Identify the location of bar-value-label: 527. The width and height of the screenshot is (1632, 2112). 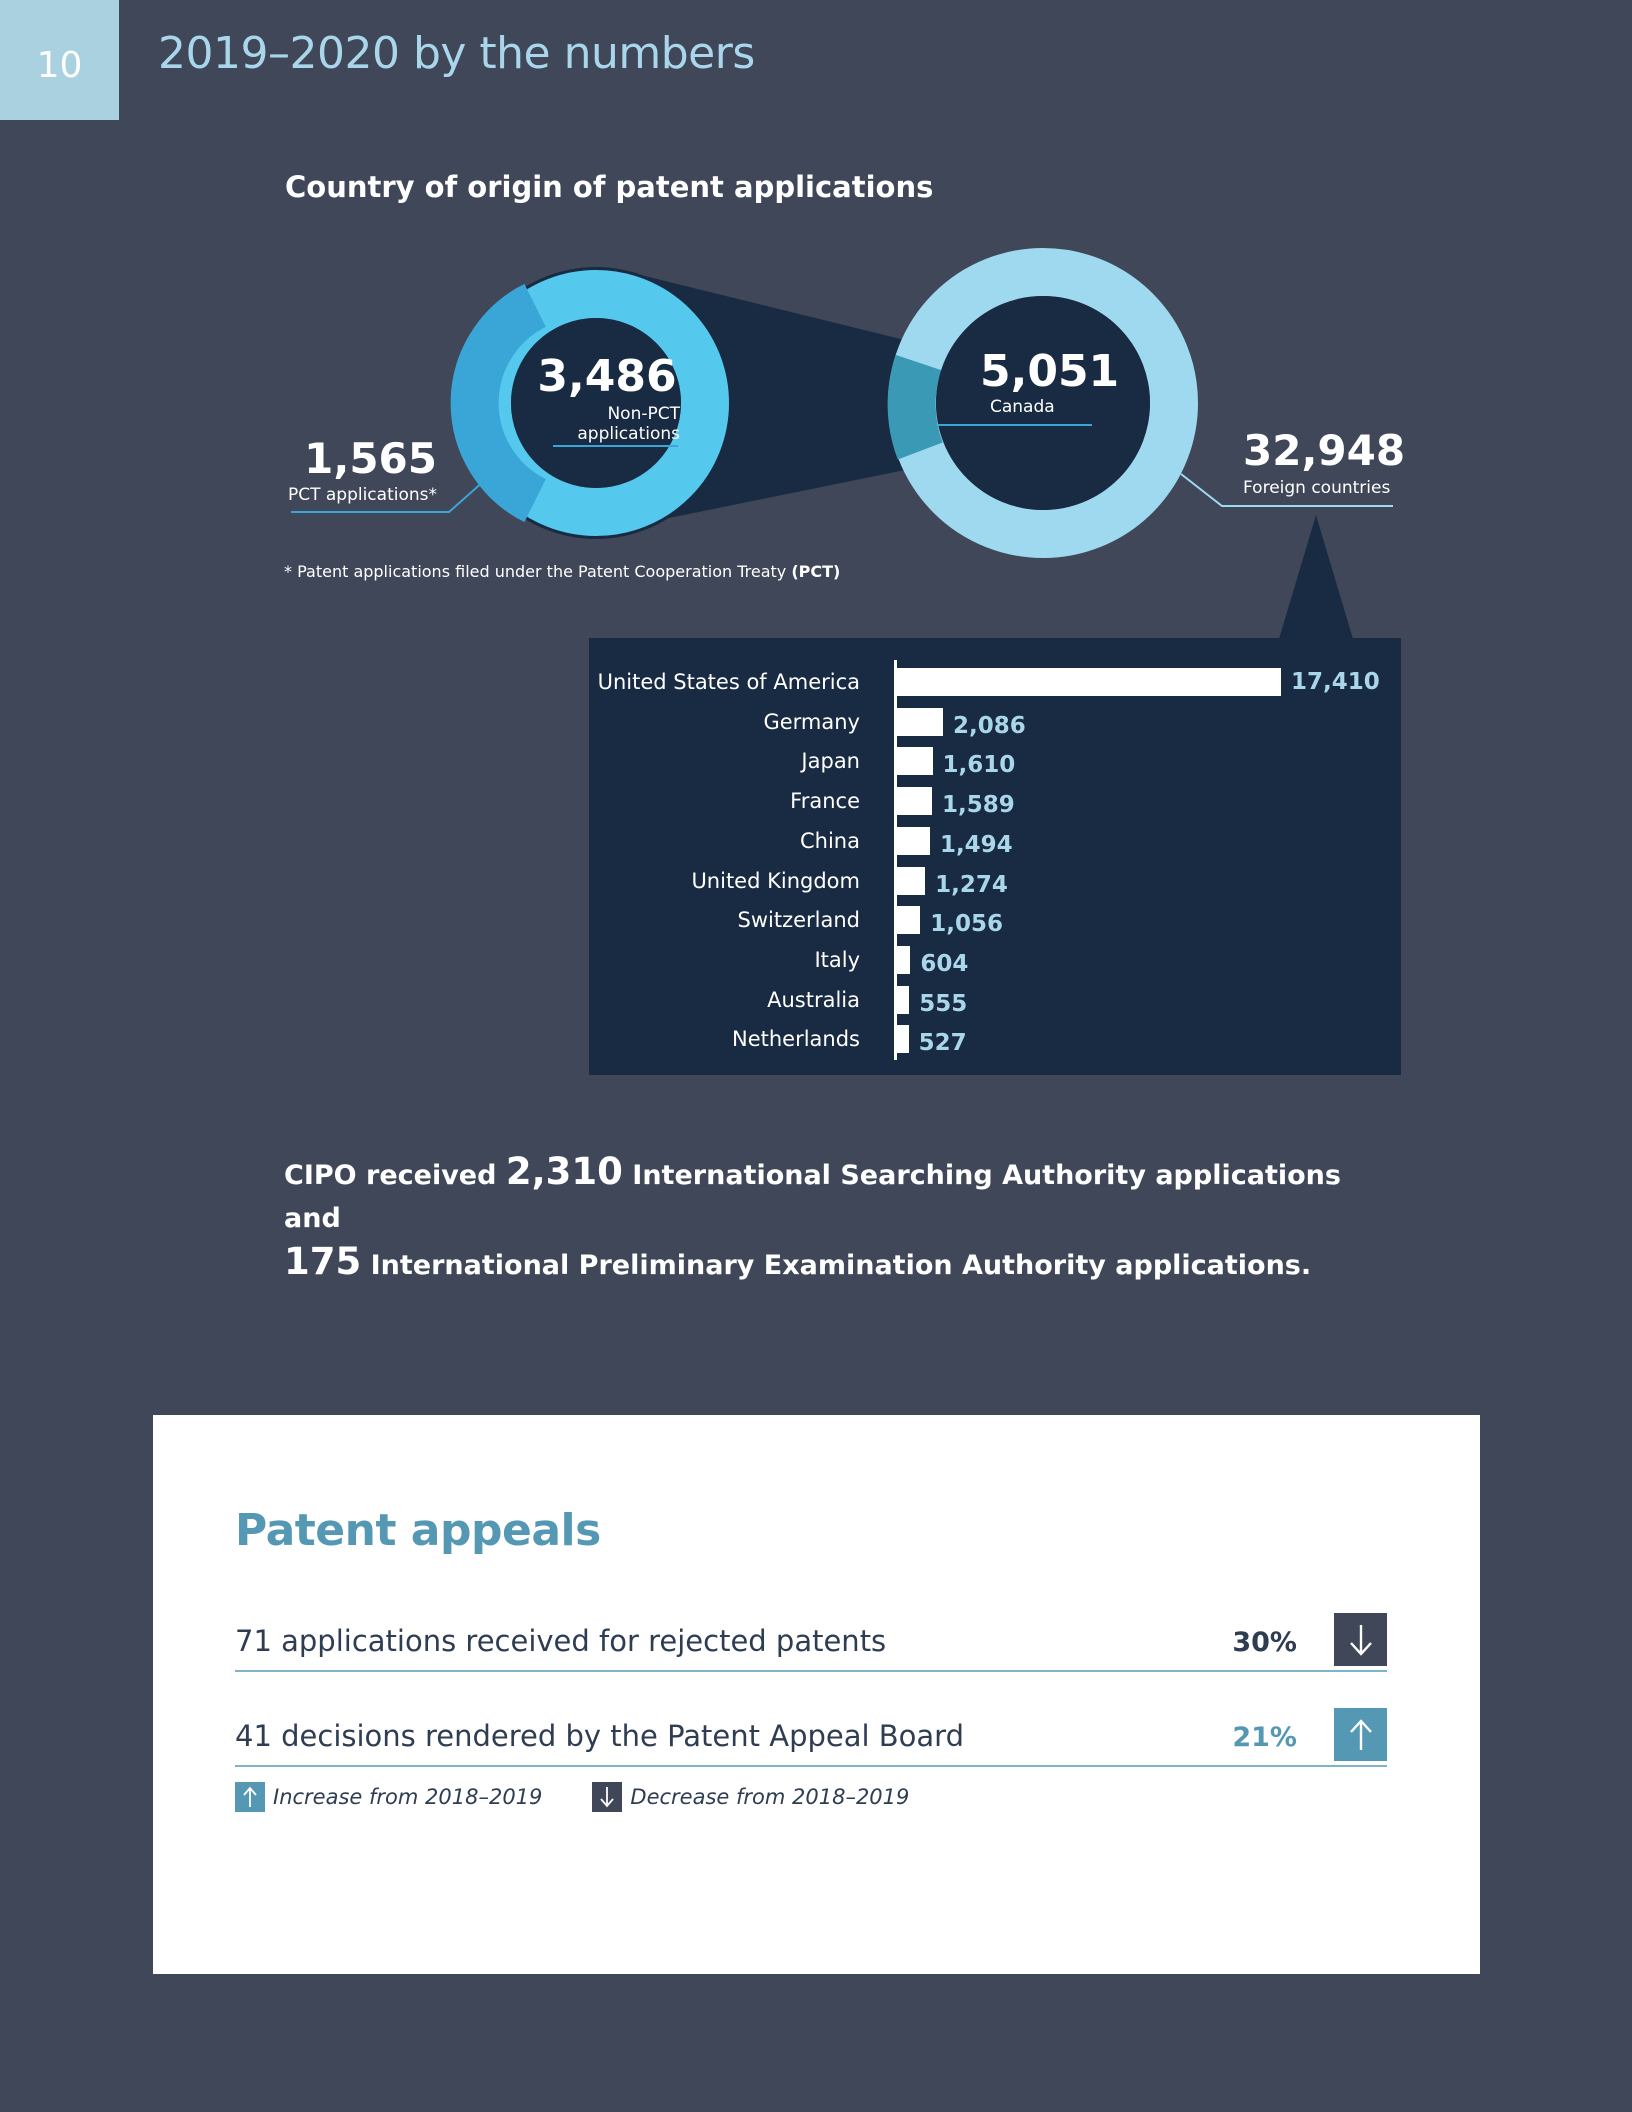
(942, 1043).